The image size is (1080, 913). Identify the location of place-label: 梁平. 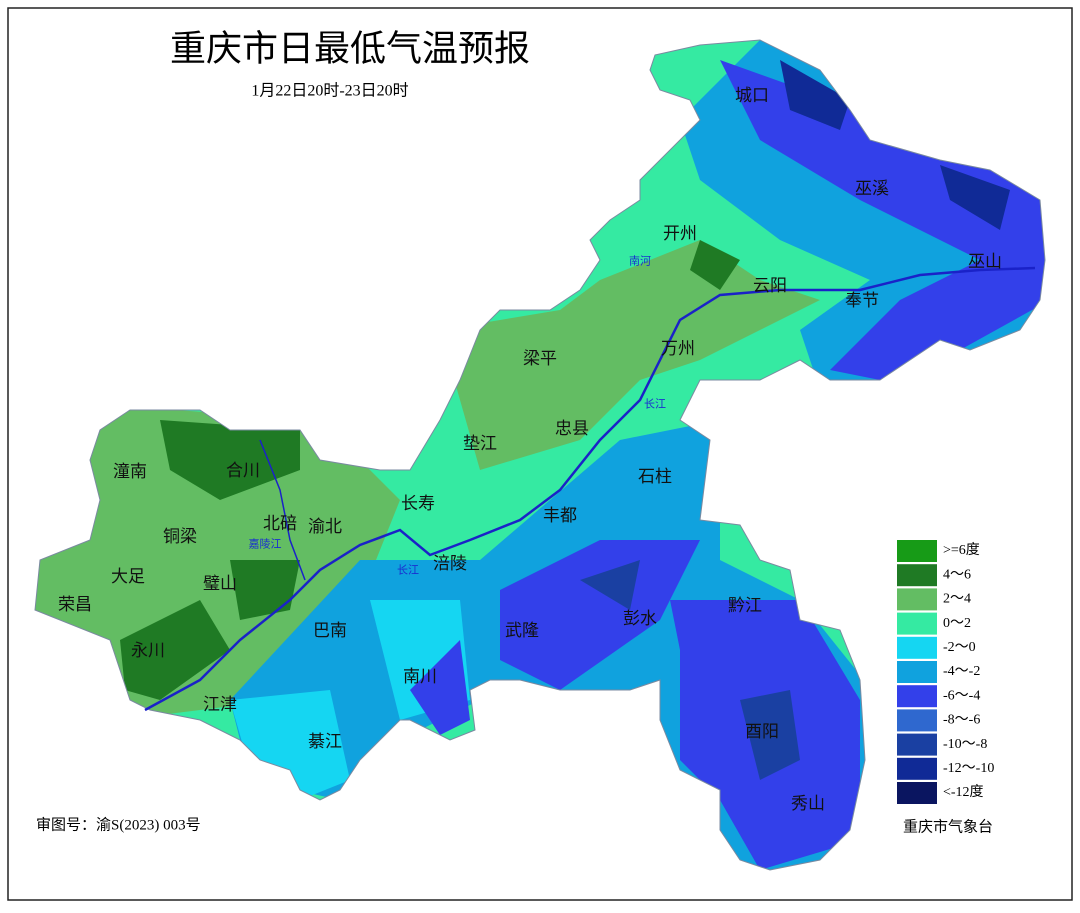
(540, 358).